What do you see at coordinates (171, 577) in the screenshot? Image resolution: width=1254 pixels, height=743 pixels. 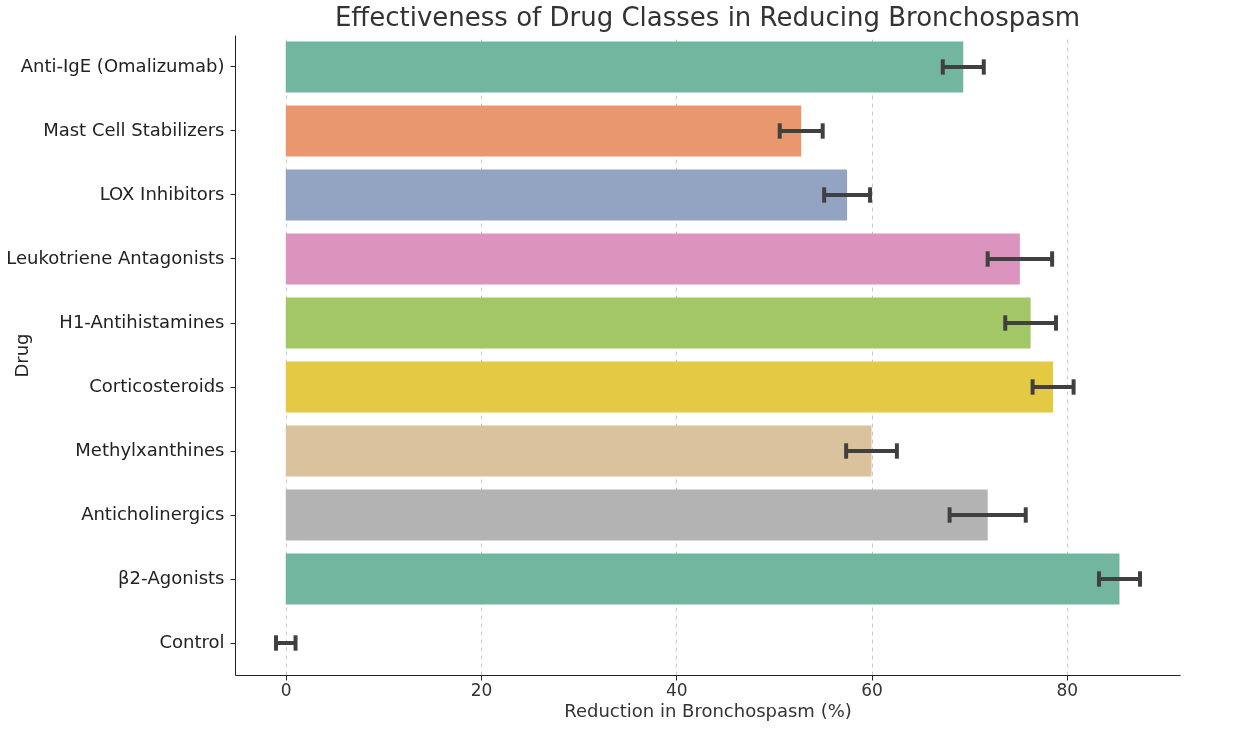 I see `y-tick-label: β2-Agonists` at bounding box center [171, 577].